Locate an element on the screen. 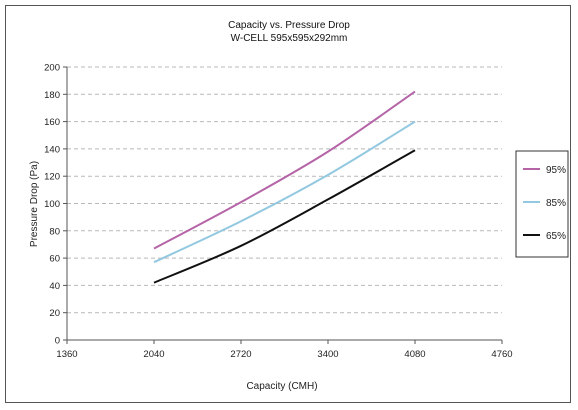  y-tick-label: 140 is located at coordinates (52, 149).